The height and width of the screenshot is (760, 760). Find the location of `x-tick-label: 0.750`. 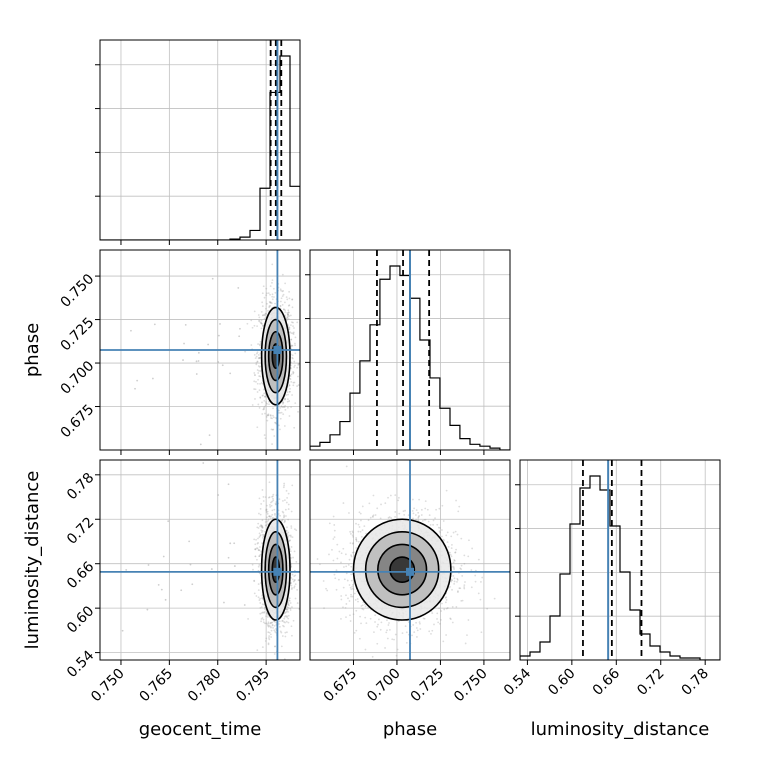

x-tick-label: 0.750 is located at coordinates (108, 686).